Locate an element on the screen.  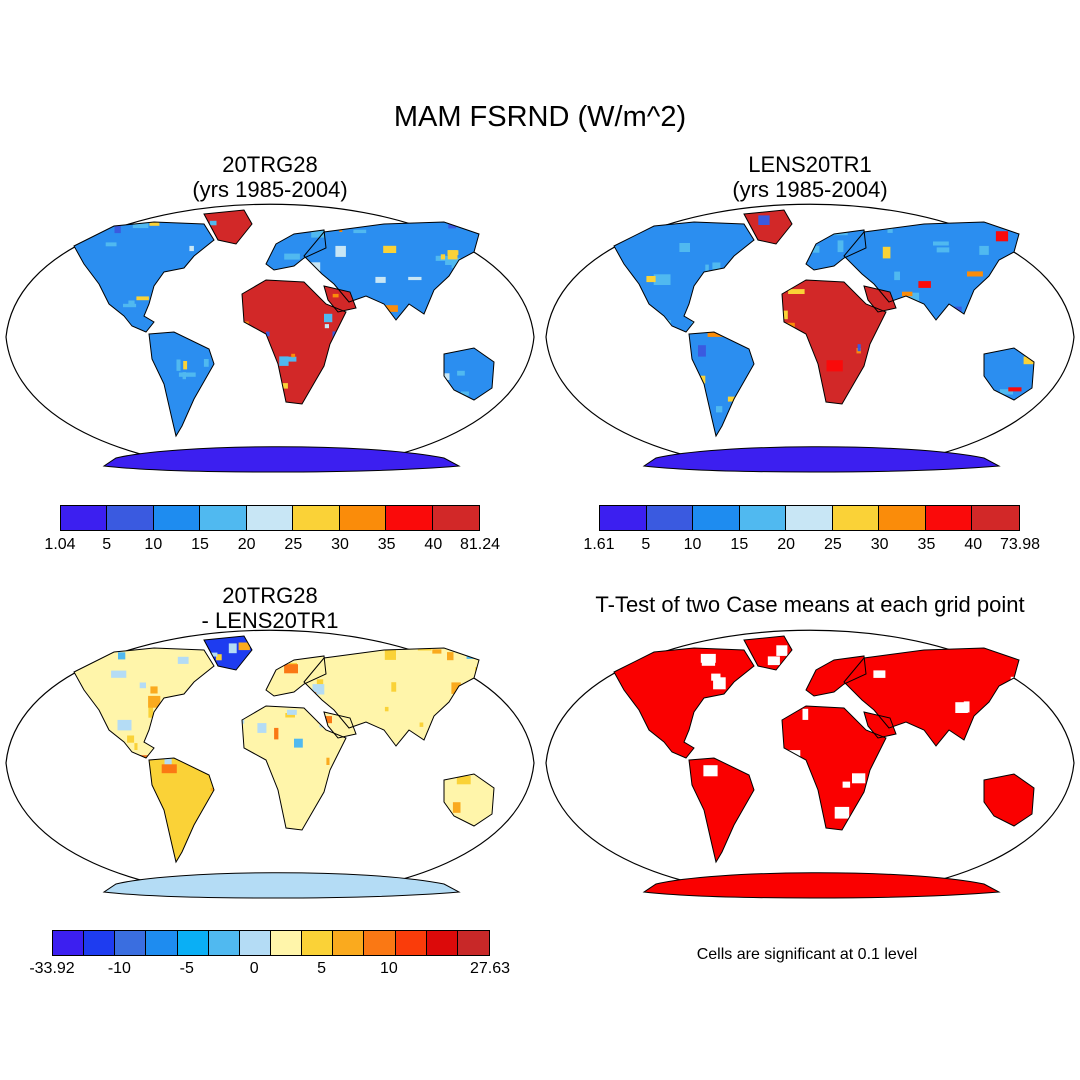
panel-3-map is located at coordinates (270, 764).